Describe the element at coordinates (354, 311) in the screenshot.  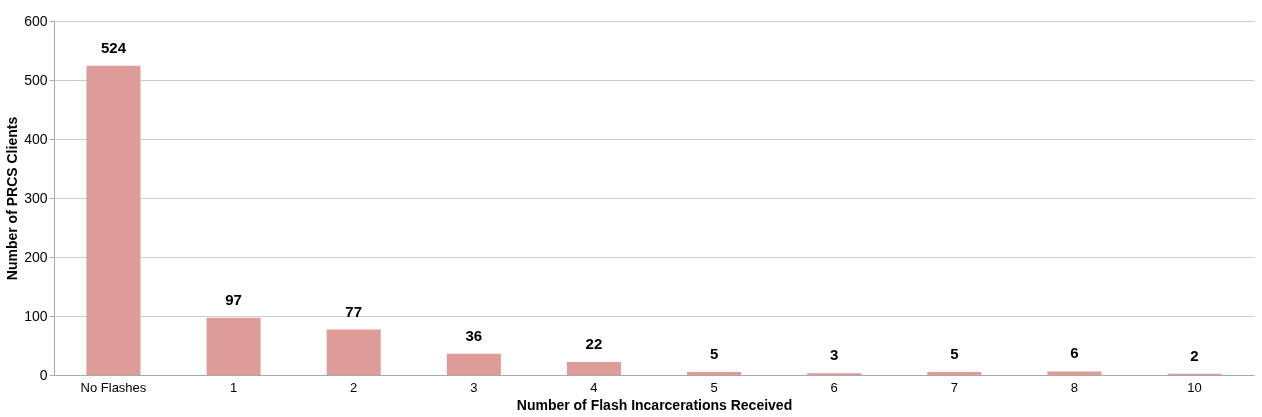
I see `data-label: 77` at that location.